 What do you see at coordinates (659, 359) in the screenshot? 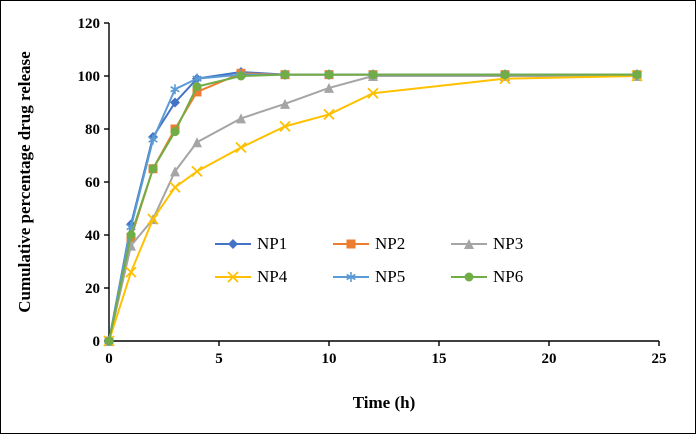
I see `x-tick-label: 25` at bounding box center [659, 359].